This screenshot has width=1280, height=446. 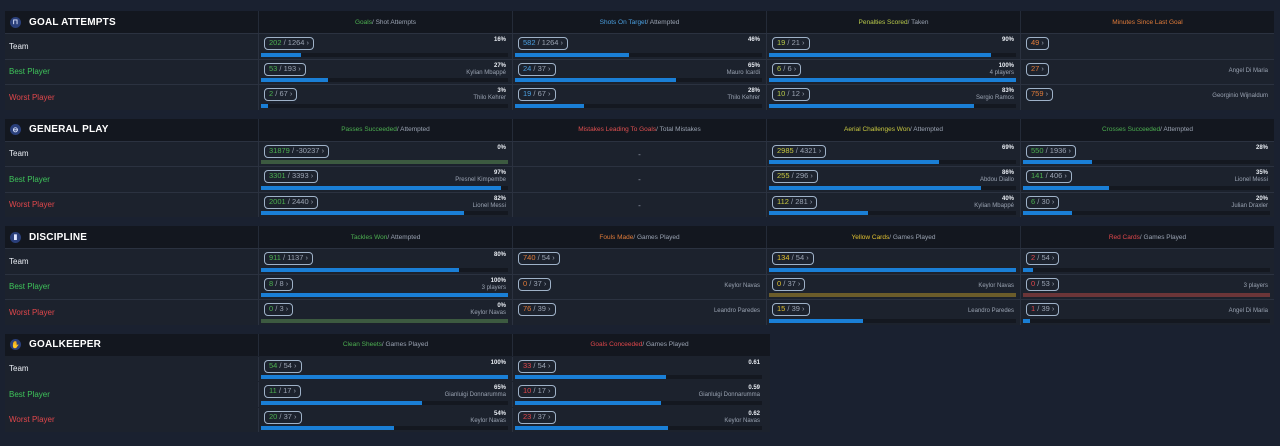 What do you see at coordinates (291, 176) in the screenshot?
I see `stat-value-button: 3301 / 3393 ›` at bounding box center [291, 176].